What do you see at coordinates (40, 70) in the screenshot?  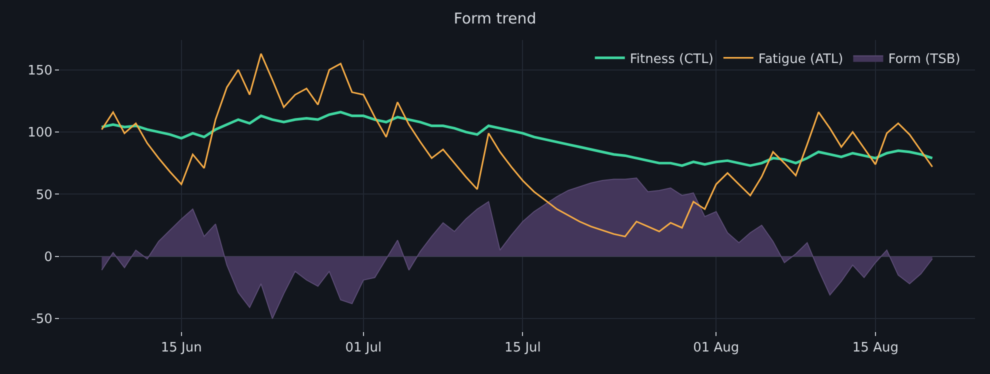 I see `y-tick-label: 150` at bounding box center [40, 70].